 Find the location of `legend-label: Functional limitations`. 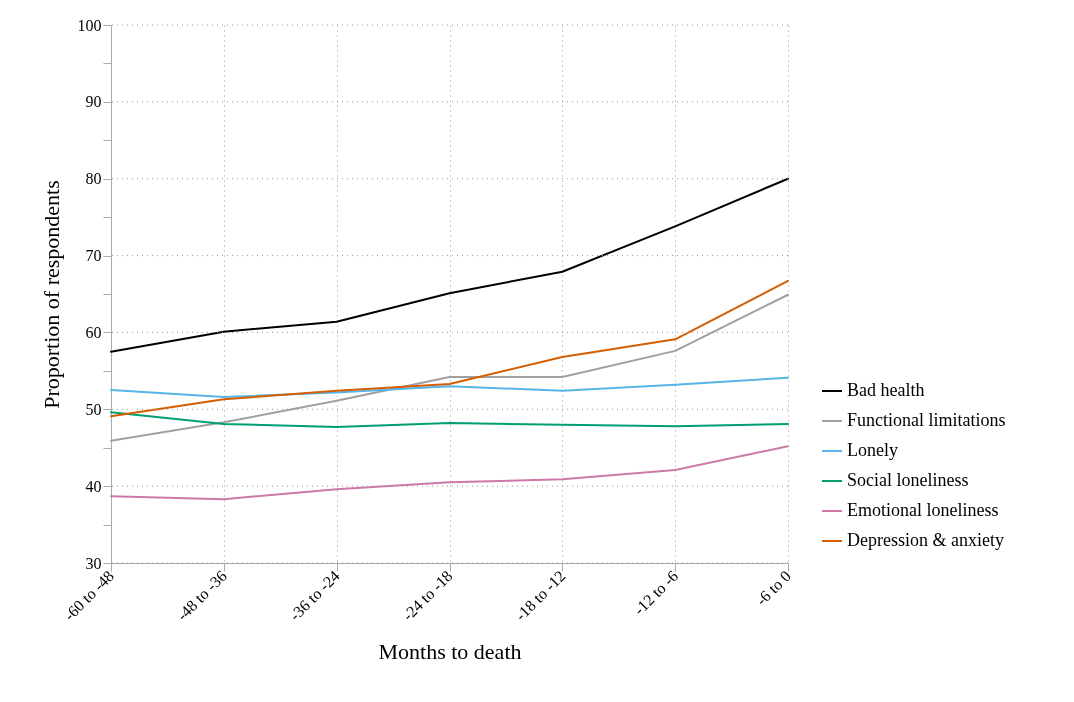

legend-label: Functional limitations is located at coordinates (926, 420).